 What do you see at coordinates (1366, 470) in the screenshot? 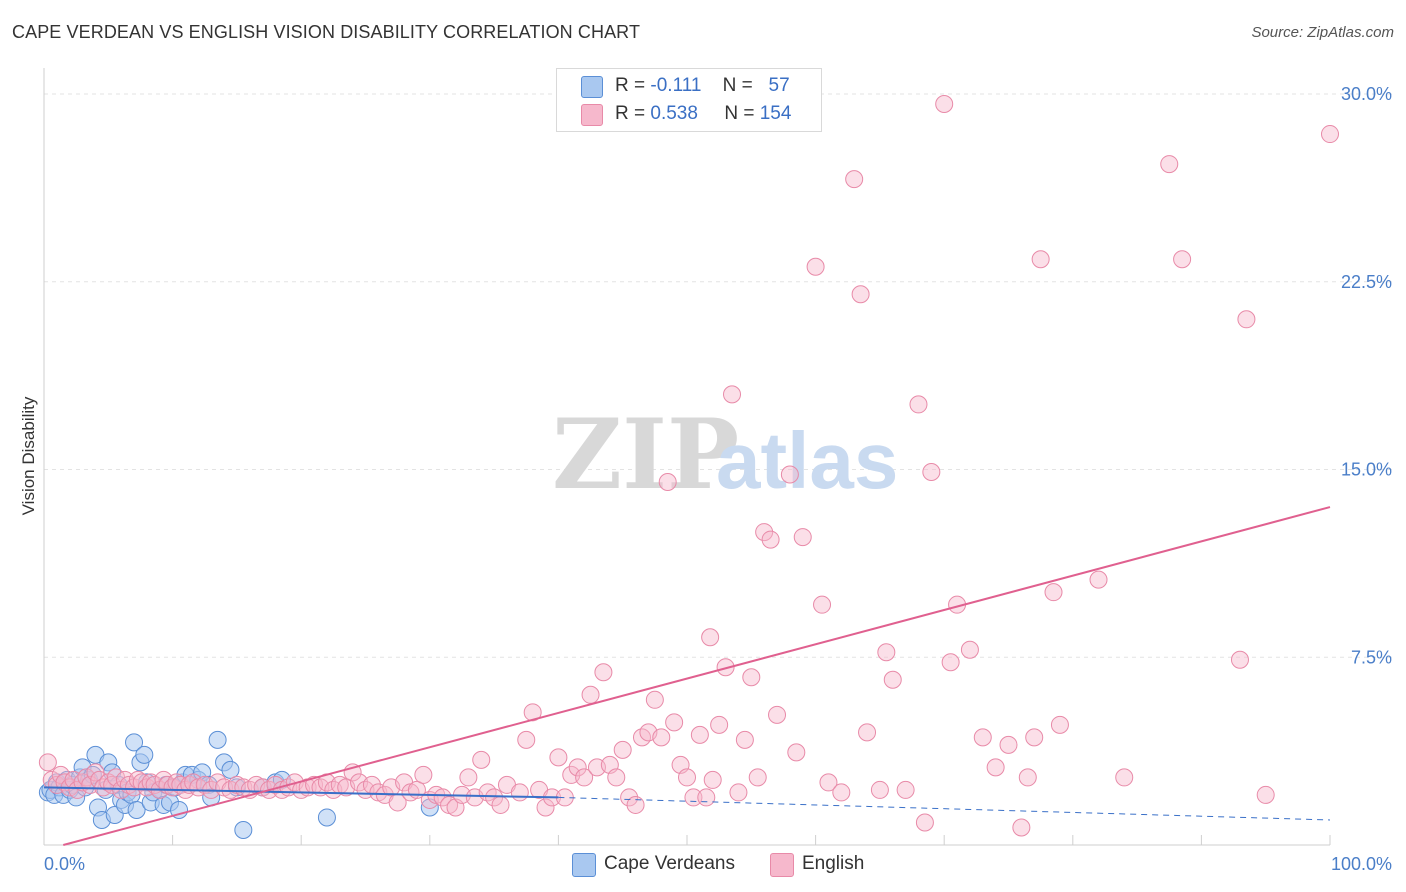
I see `y-tick-label-1: 15.0%` at bounding box center [1366, 470].